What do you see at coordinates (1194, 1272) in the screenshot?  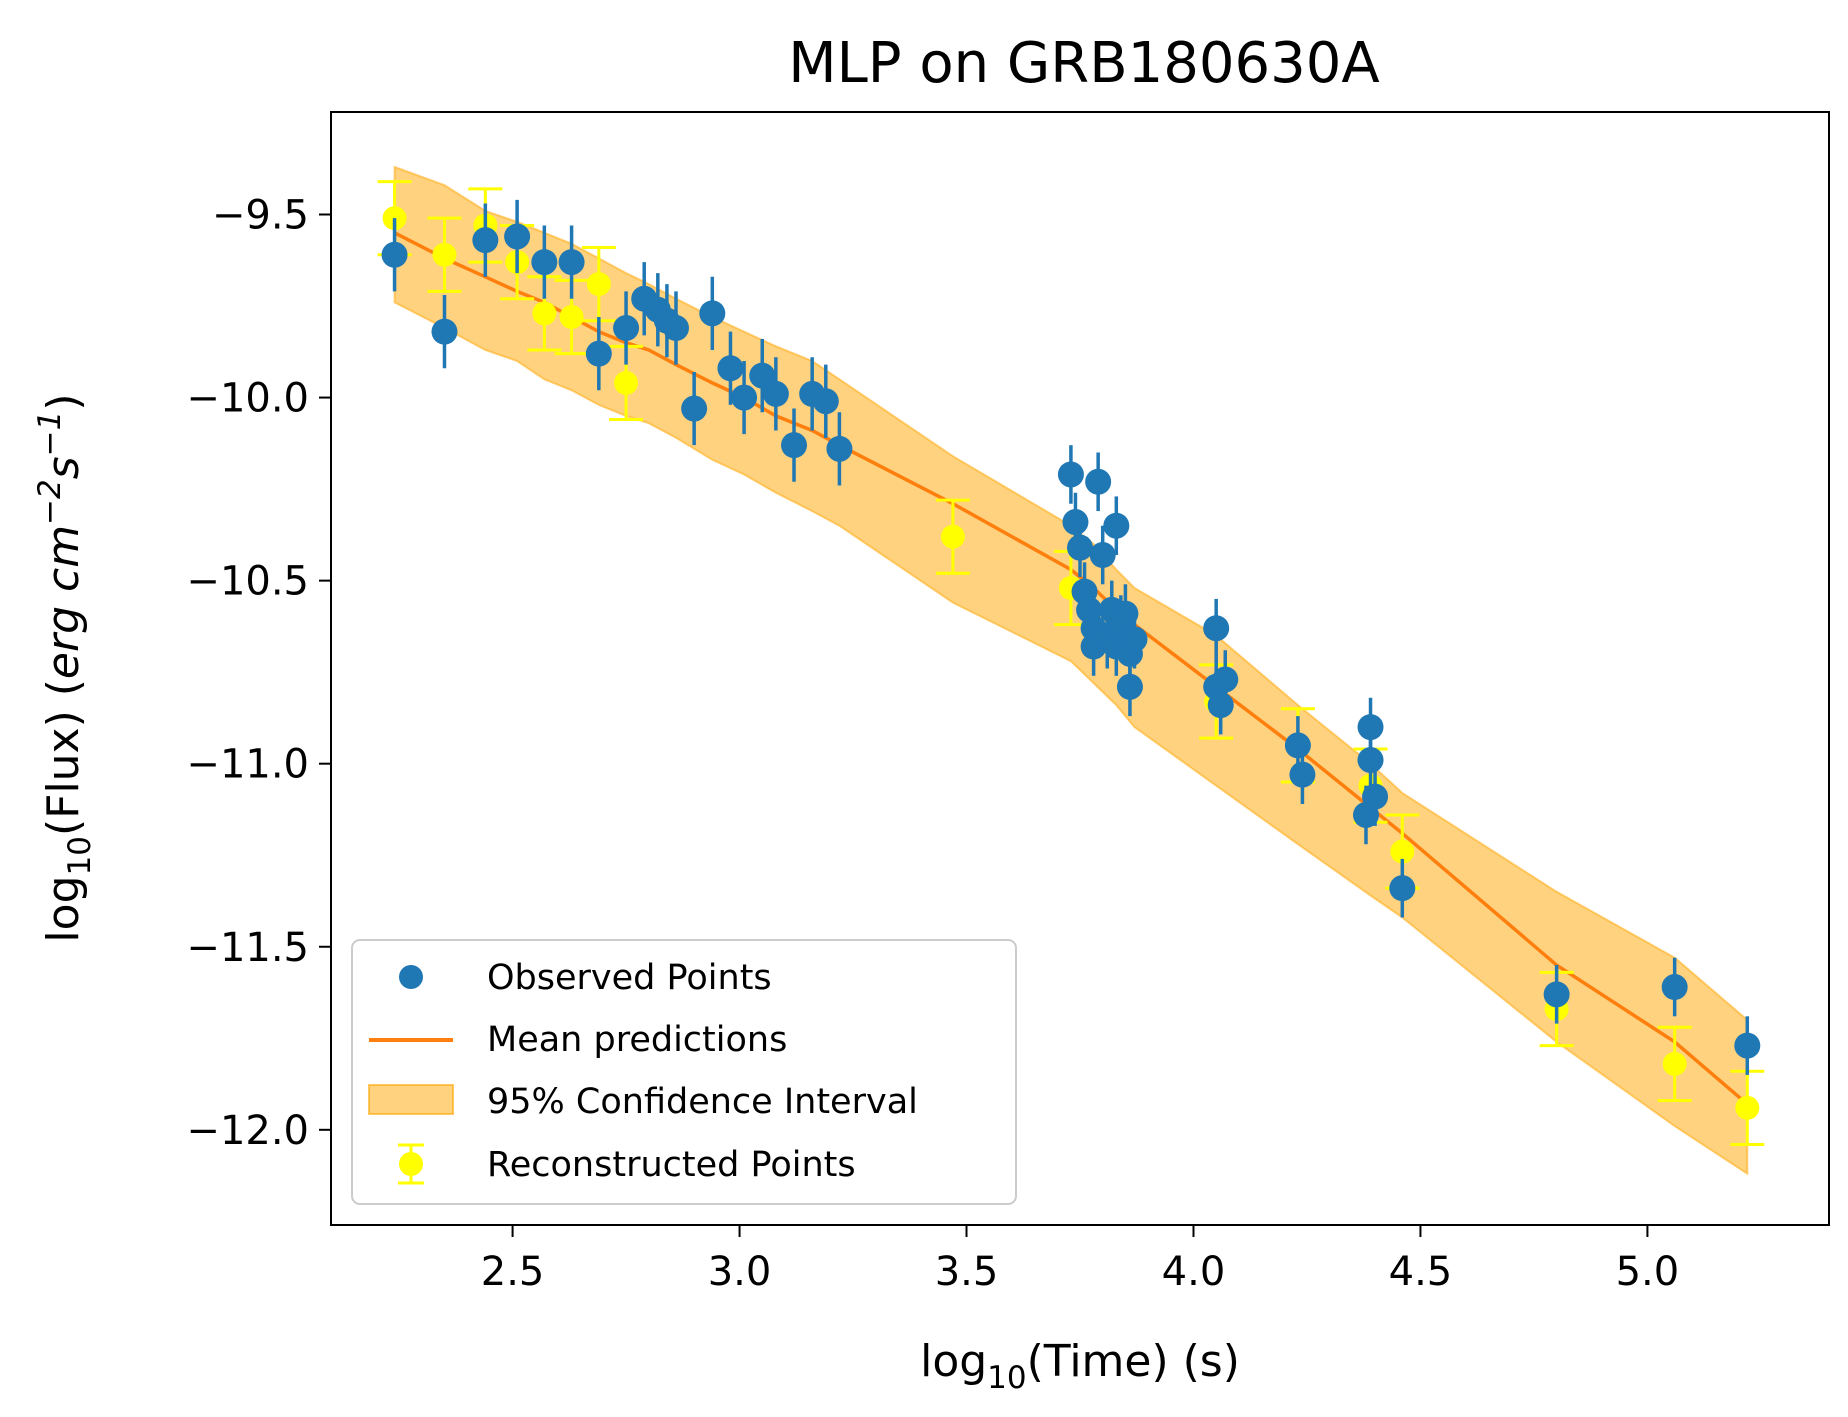 I see `x-tick-label: 4.0` at bounding box center [1194, 1272].